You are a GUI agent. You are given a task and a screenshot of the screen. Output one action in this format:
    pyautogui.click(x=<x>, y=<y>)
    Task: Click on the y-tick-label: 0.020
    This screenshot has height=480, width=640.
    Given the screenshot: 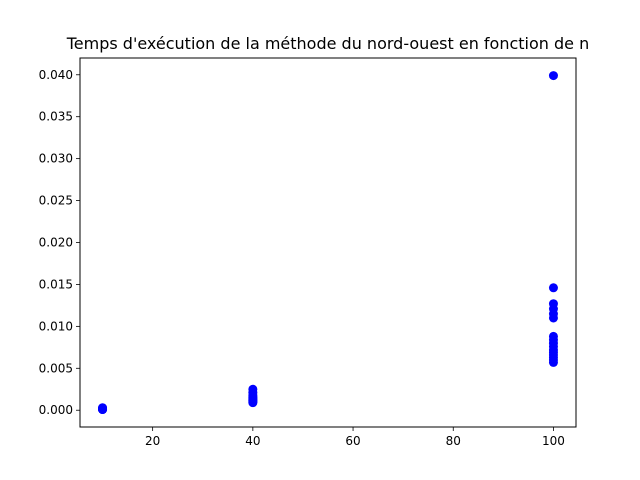 What is the action you would take?
    pyautogui.click(x=56, y=243)
    